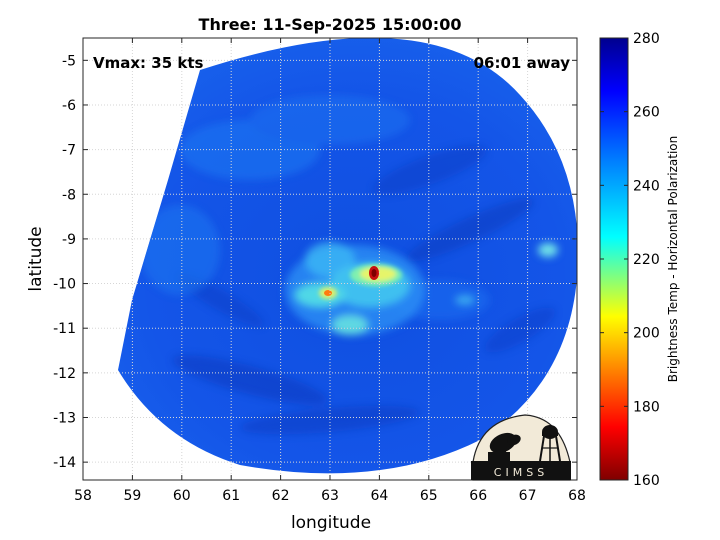 The width and height of the screenshot is (720, 540). Describe the element at coordinates (83, 496) in the screenshot. I see `x-tick-label: 58` at that location.